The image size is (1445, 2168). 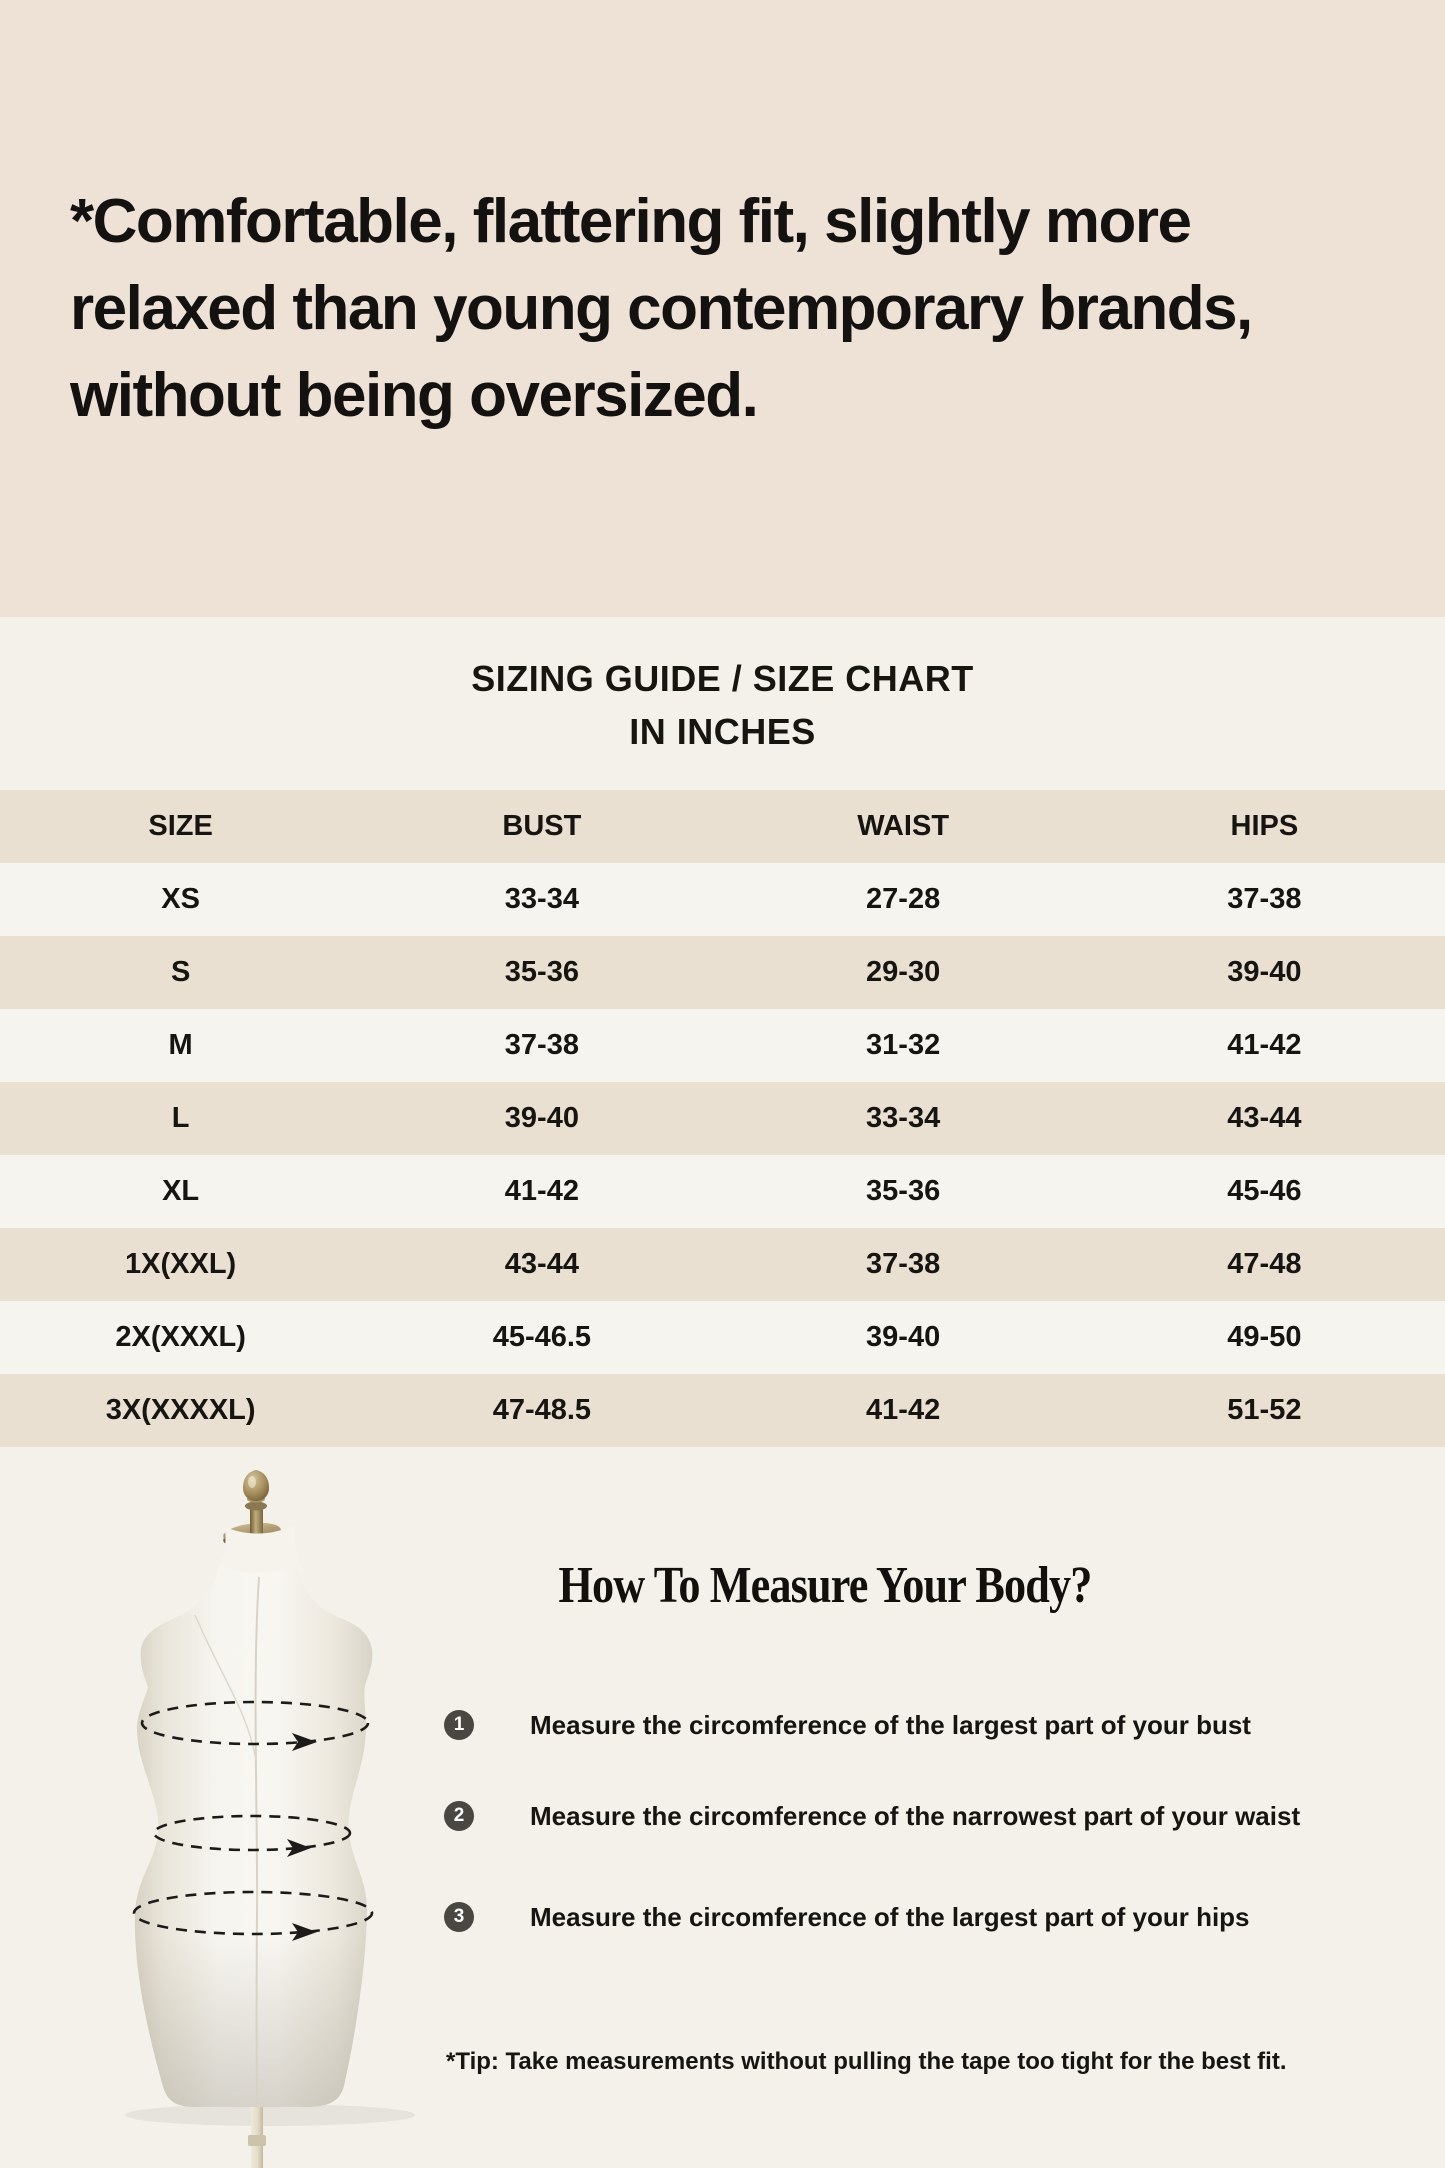 I want to click on cell-bust: 35-36, so click(x=541, y=972).